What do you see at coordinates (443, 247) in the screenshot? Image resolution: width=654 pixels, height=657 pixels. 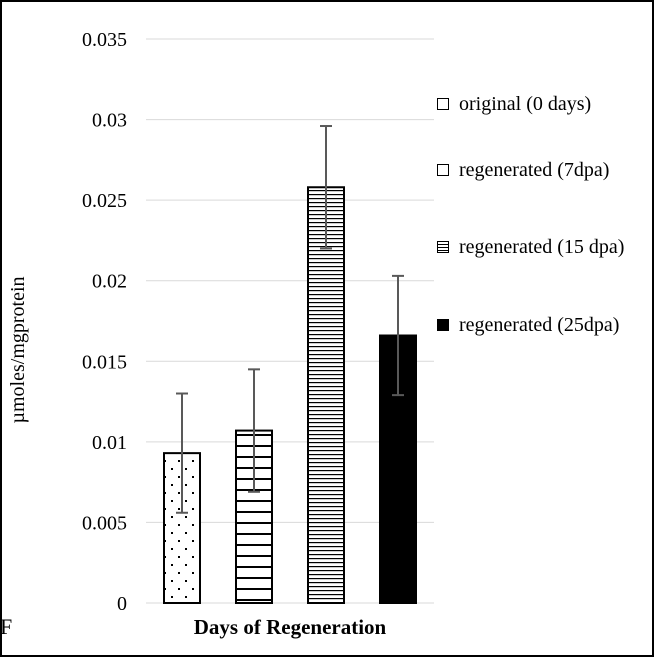 I see `legend-swatch-narrow-lines` at bounding box center [443, 247].